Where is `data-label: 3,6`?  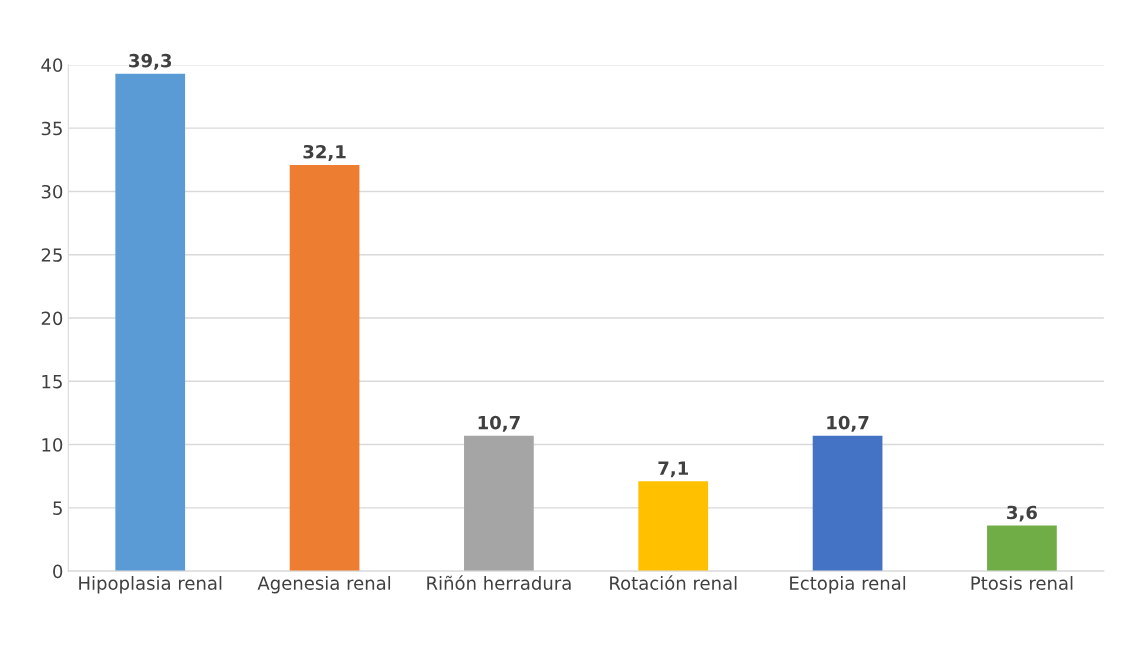
data-label: 3,6 is located at coordinates (1022, 513).